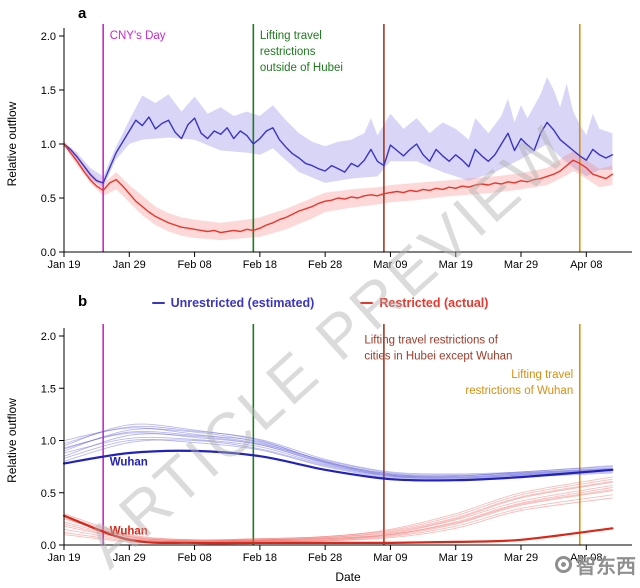 The height and width of the screenshot is (588, 640). I want to click on zhidx-logo: 智东西, so click(595, 564).